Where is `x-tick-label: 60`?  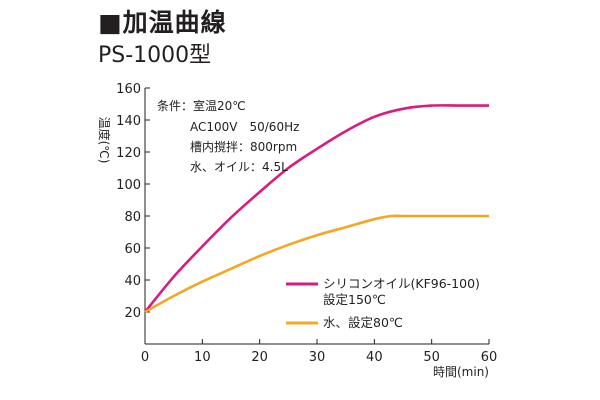 x-tick-label: 60 is located at coordinates (489, 357).